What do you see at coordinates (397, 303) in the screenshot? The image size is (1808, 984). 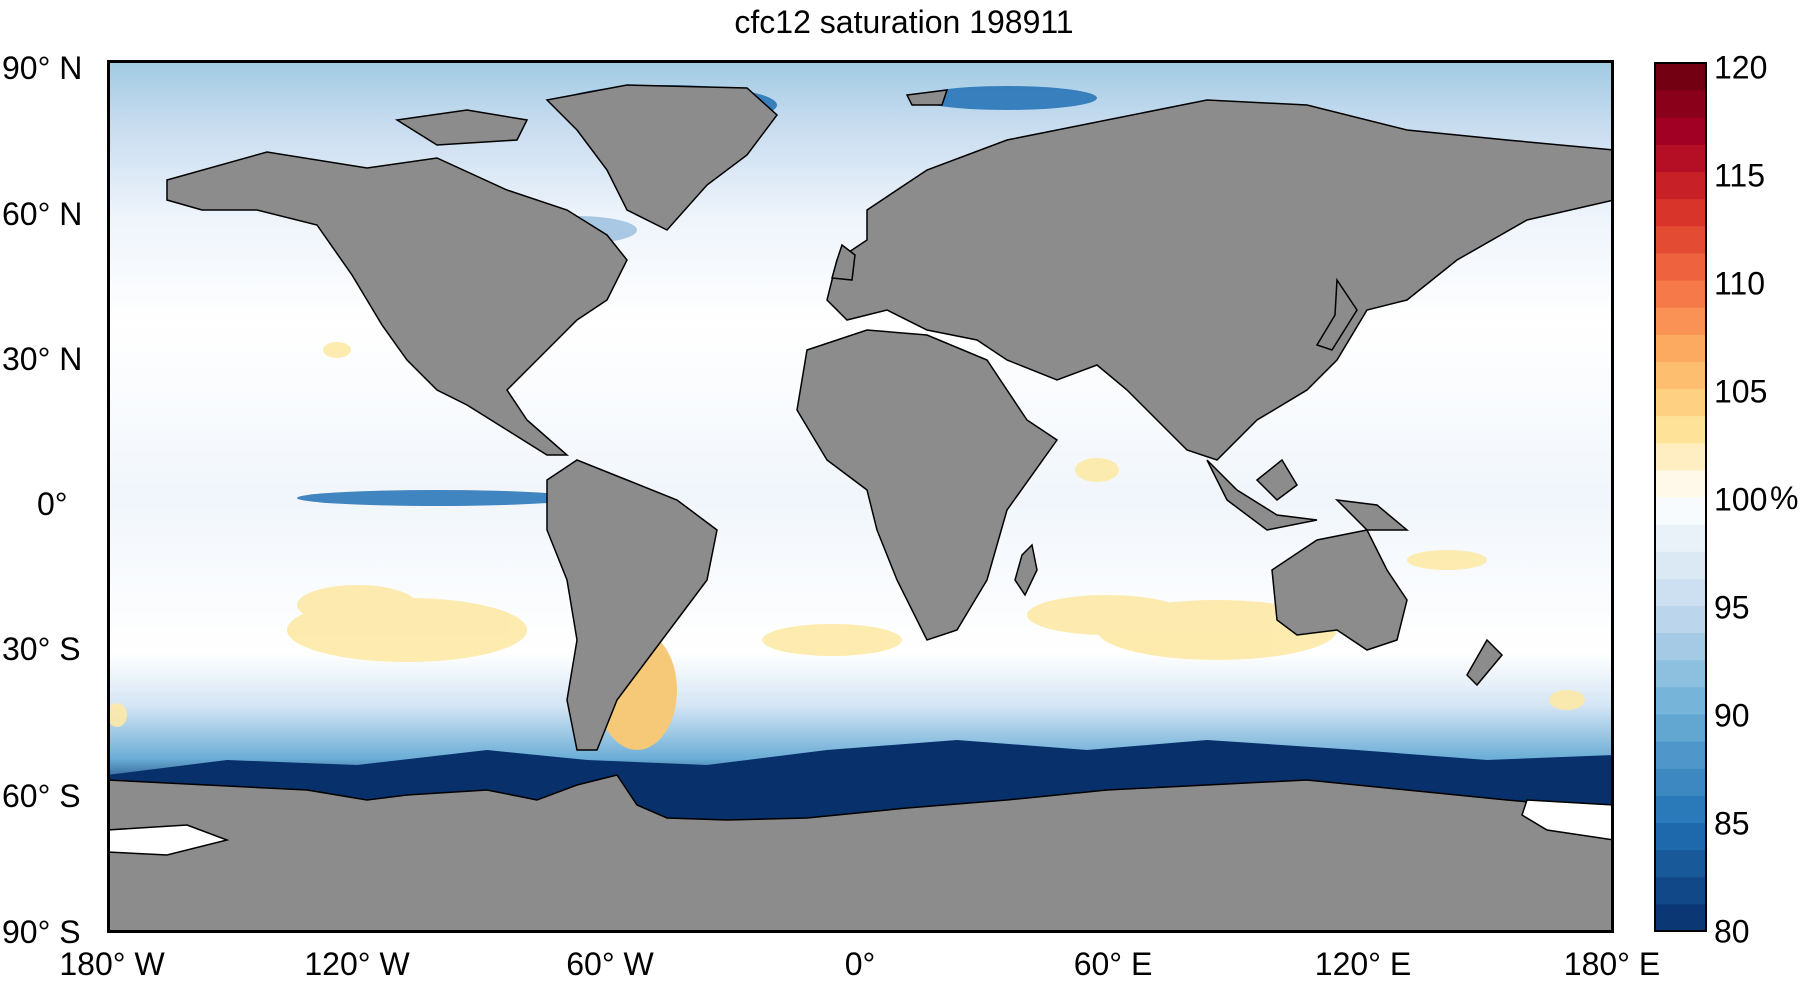 I see `north-america` at bounding box center [397, 303].